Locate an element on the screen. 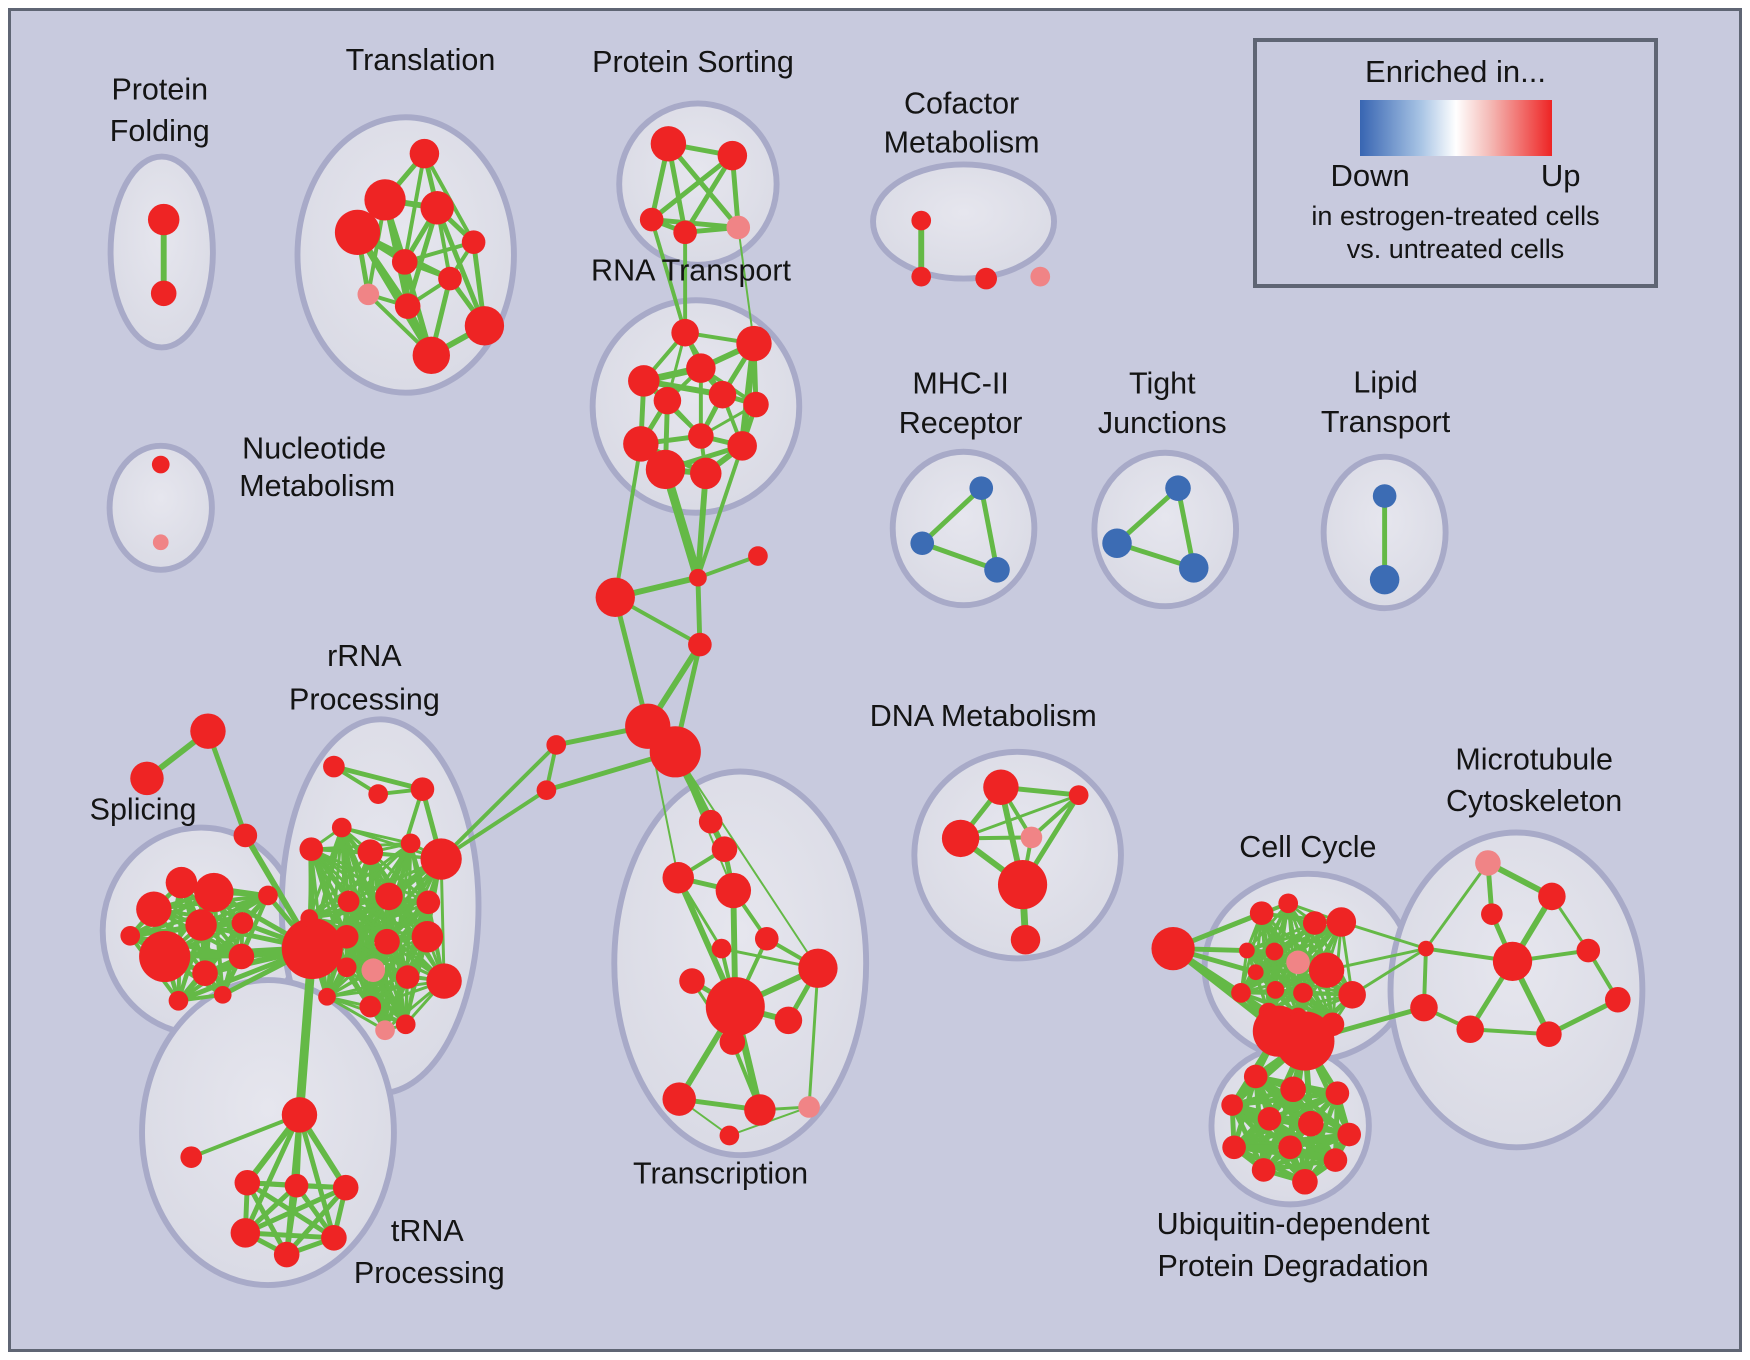 The height and width of the screenshot is (1360, 1750). node-cf3 is located at coordinates (1040, 276).